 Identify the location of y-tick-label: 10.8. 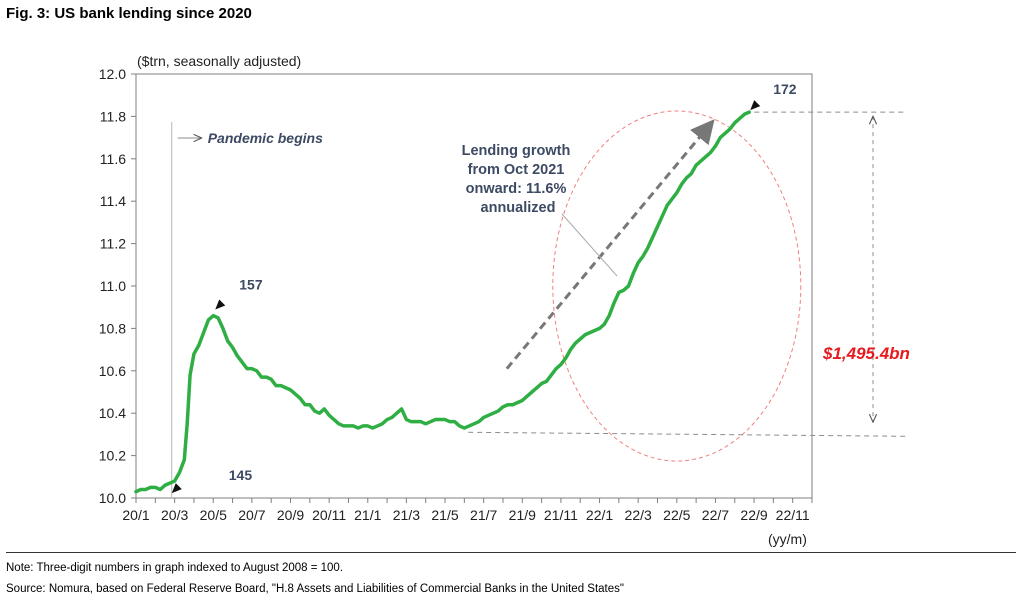
(112, 328).